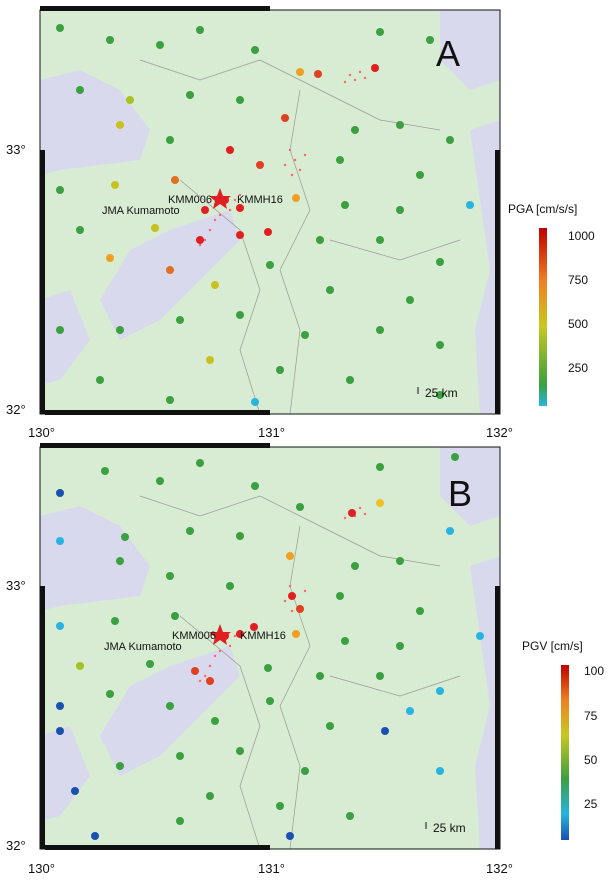  Describe the element at coordinates (594, 671) in the screenshot. I see `colorbar-tick: 100` at that location.